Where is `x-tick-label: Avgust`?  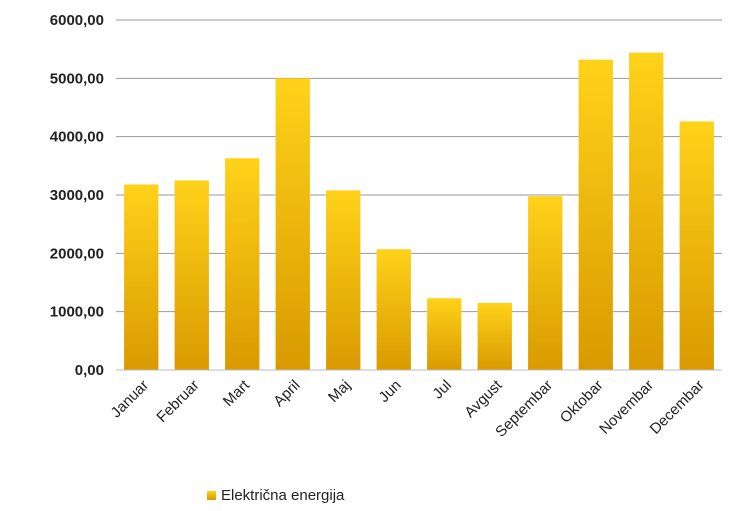 x-tick-label: Avgust is located at coordinates (483, 398).